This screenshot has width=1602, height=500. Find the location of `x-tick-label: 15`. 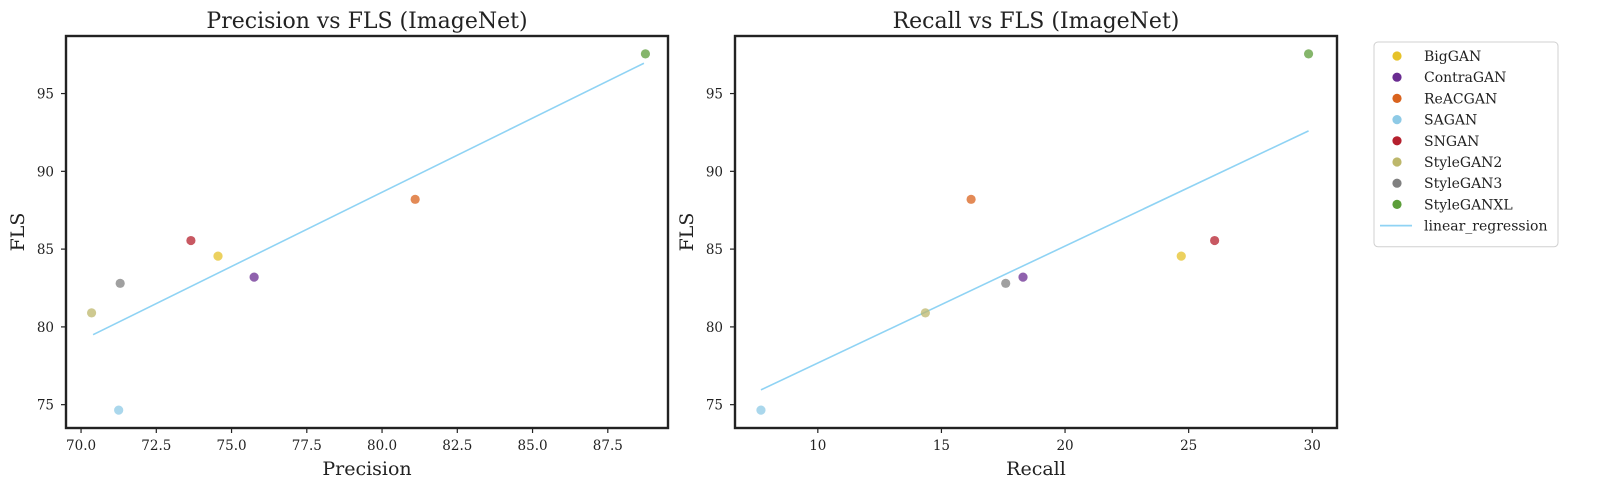

x-tick-label: 15 is located at coordinates (941, 446).